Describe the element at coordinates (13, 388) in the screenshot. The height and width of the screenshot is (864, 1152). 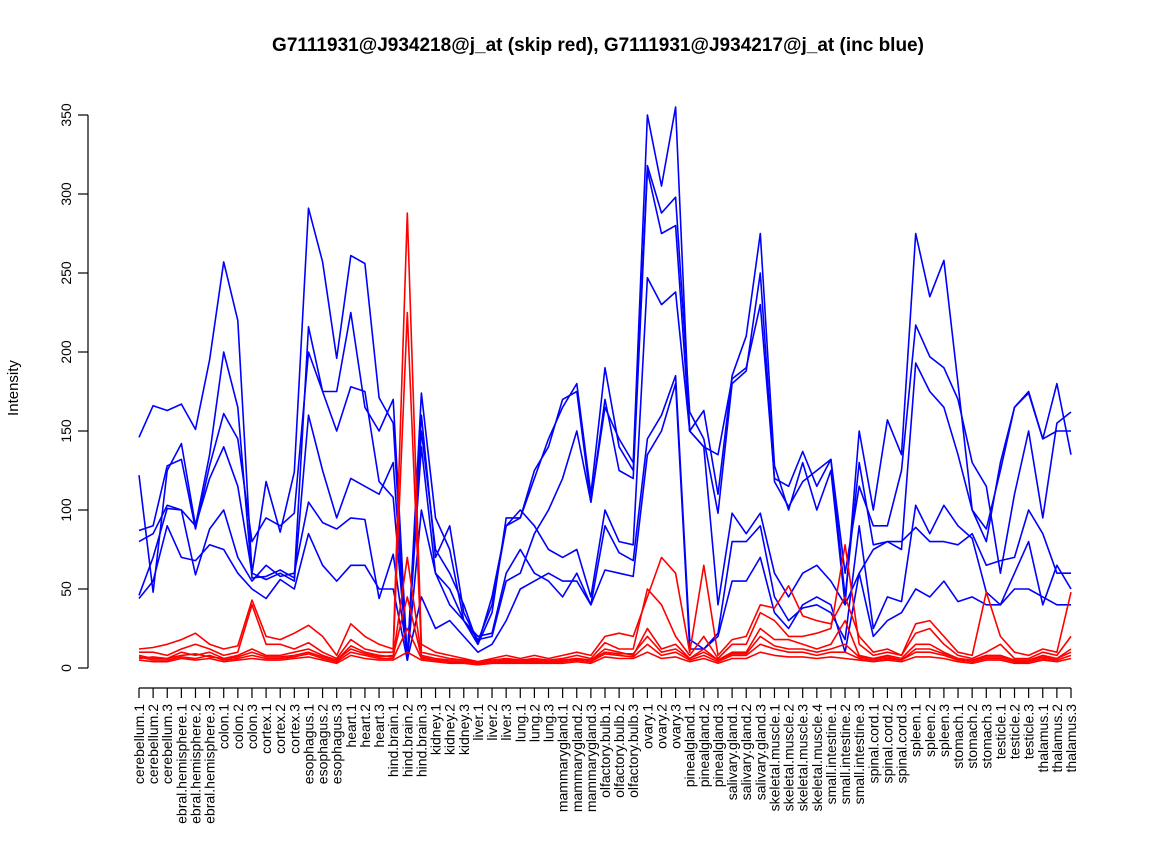
I see `y-axis-label: Intensity` at that location.